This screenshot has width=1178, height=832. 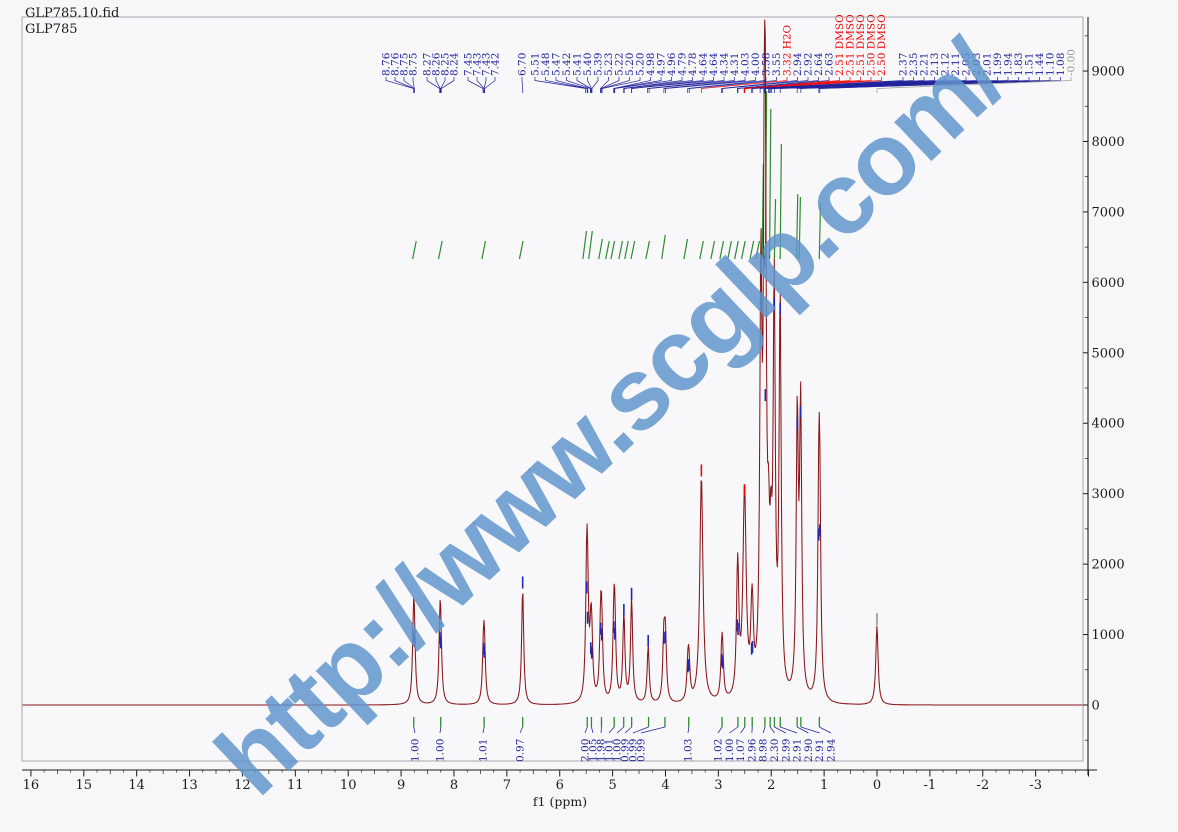 I want to click on peak-label: 7.43, so click(x=478, y=64).